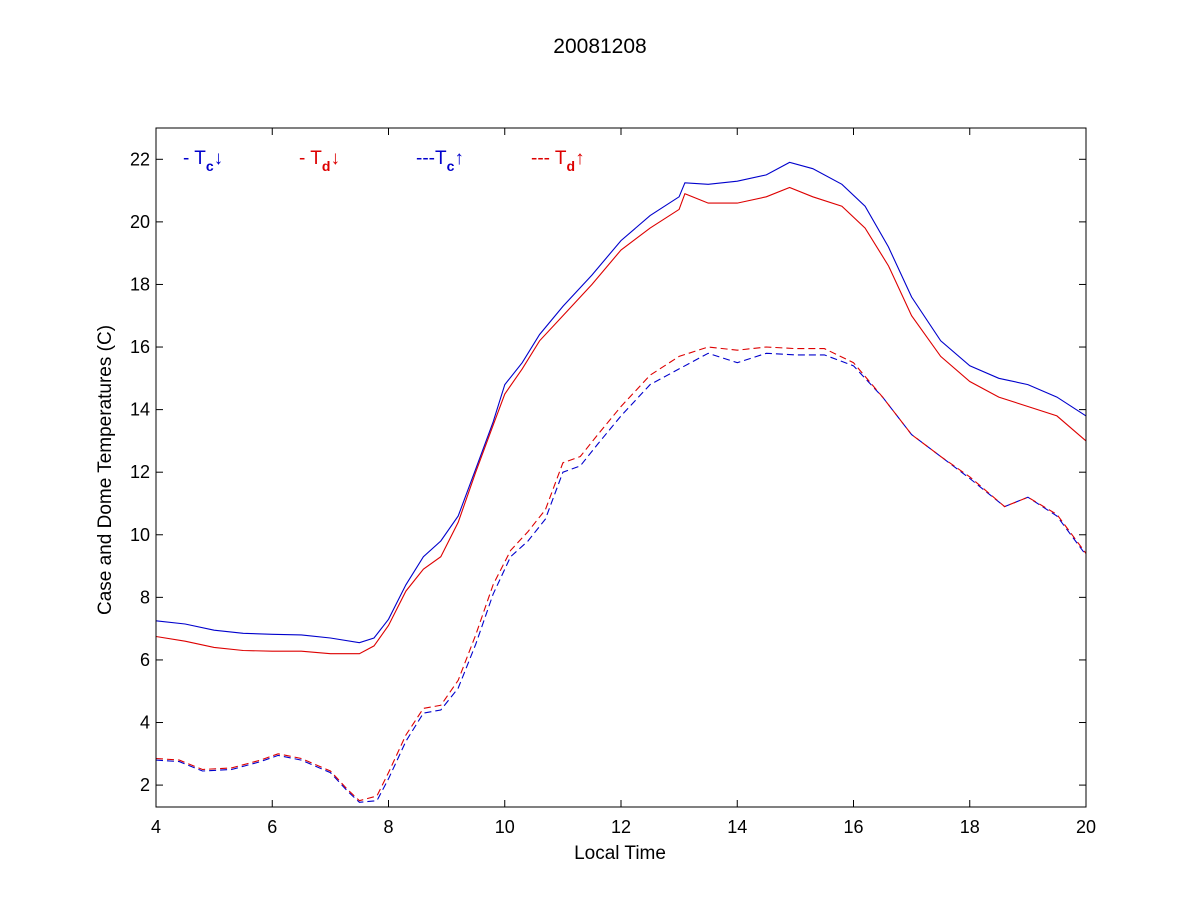 The height and width of the screenshot is (900, 1200). I want to click on y-tick-label: 18, so click(140, 284).